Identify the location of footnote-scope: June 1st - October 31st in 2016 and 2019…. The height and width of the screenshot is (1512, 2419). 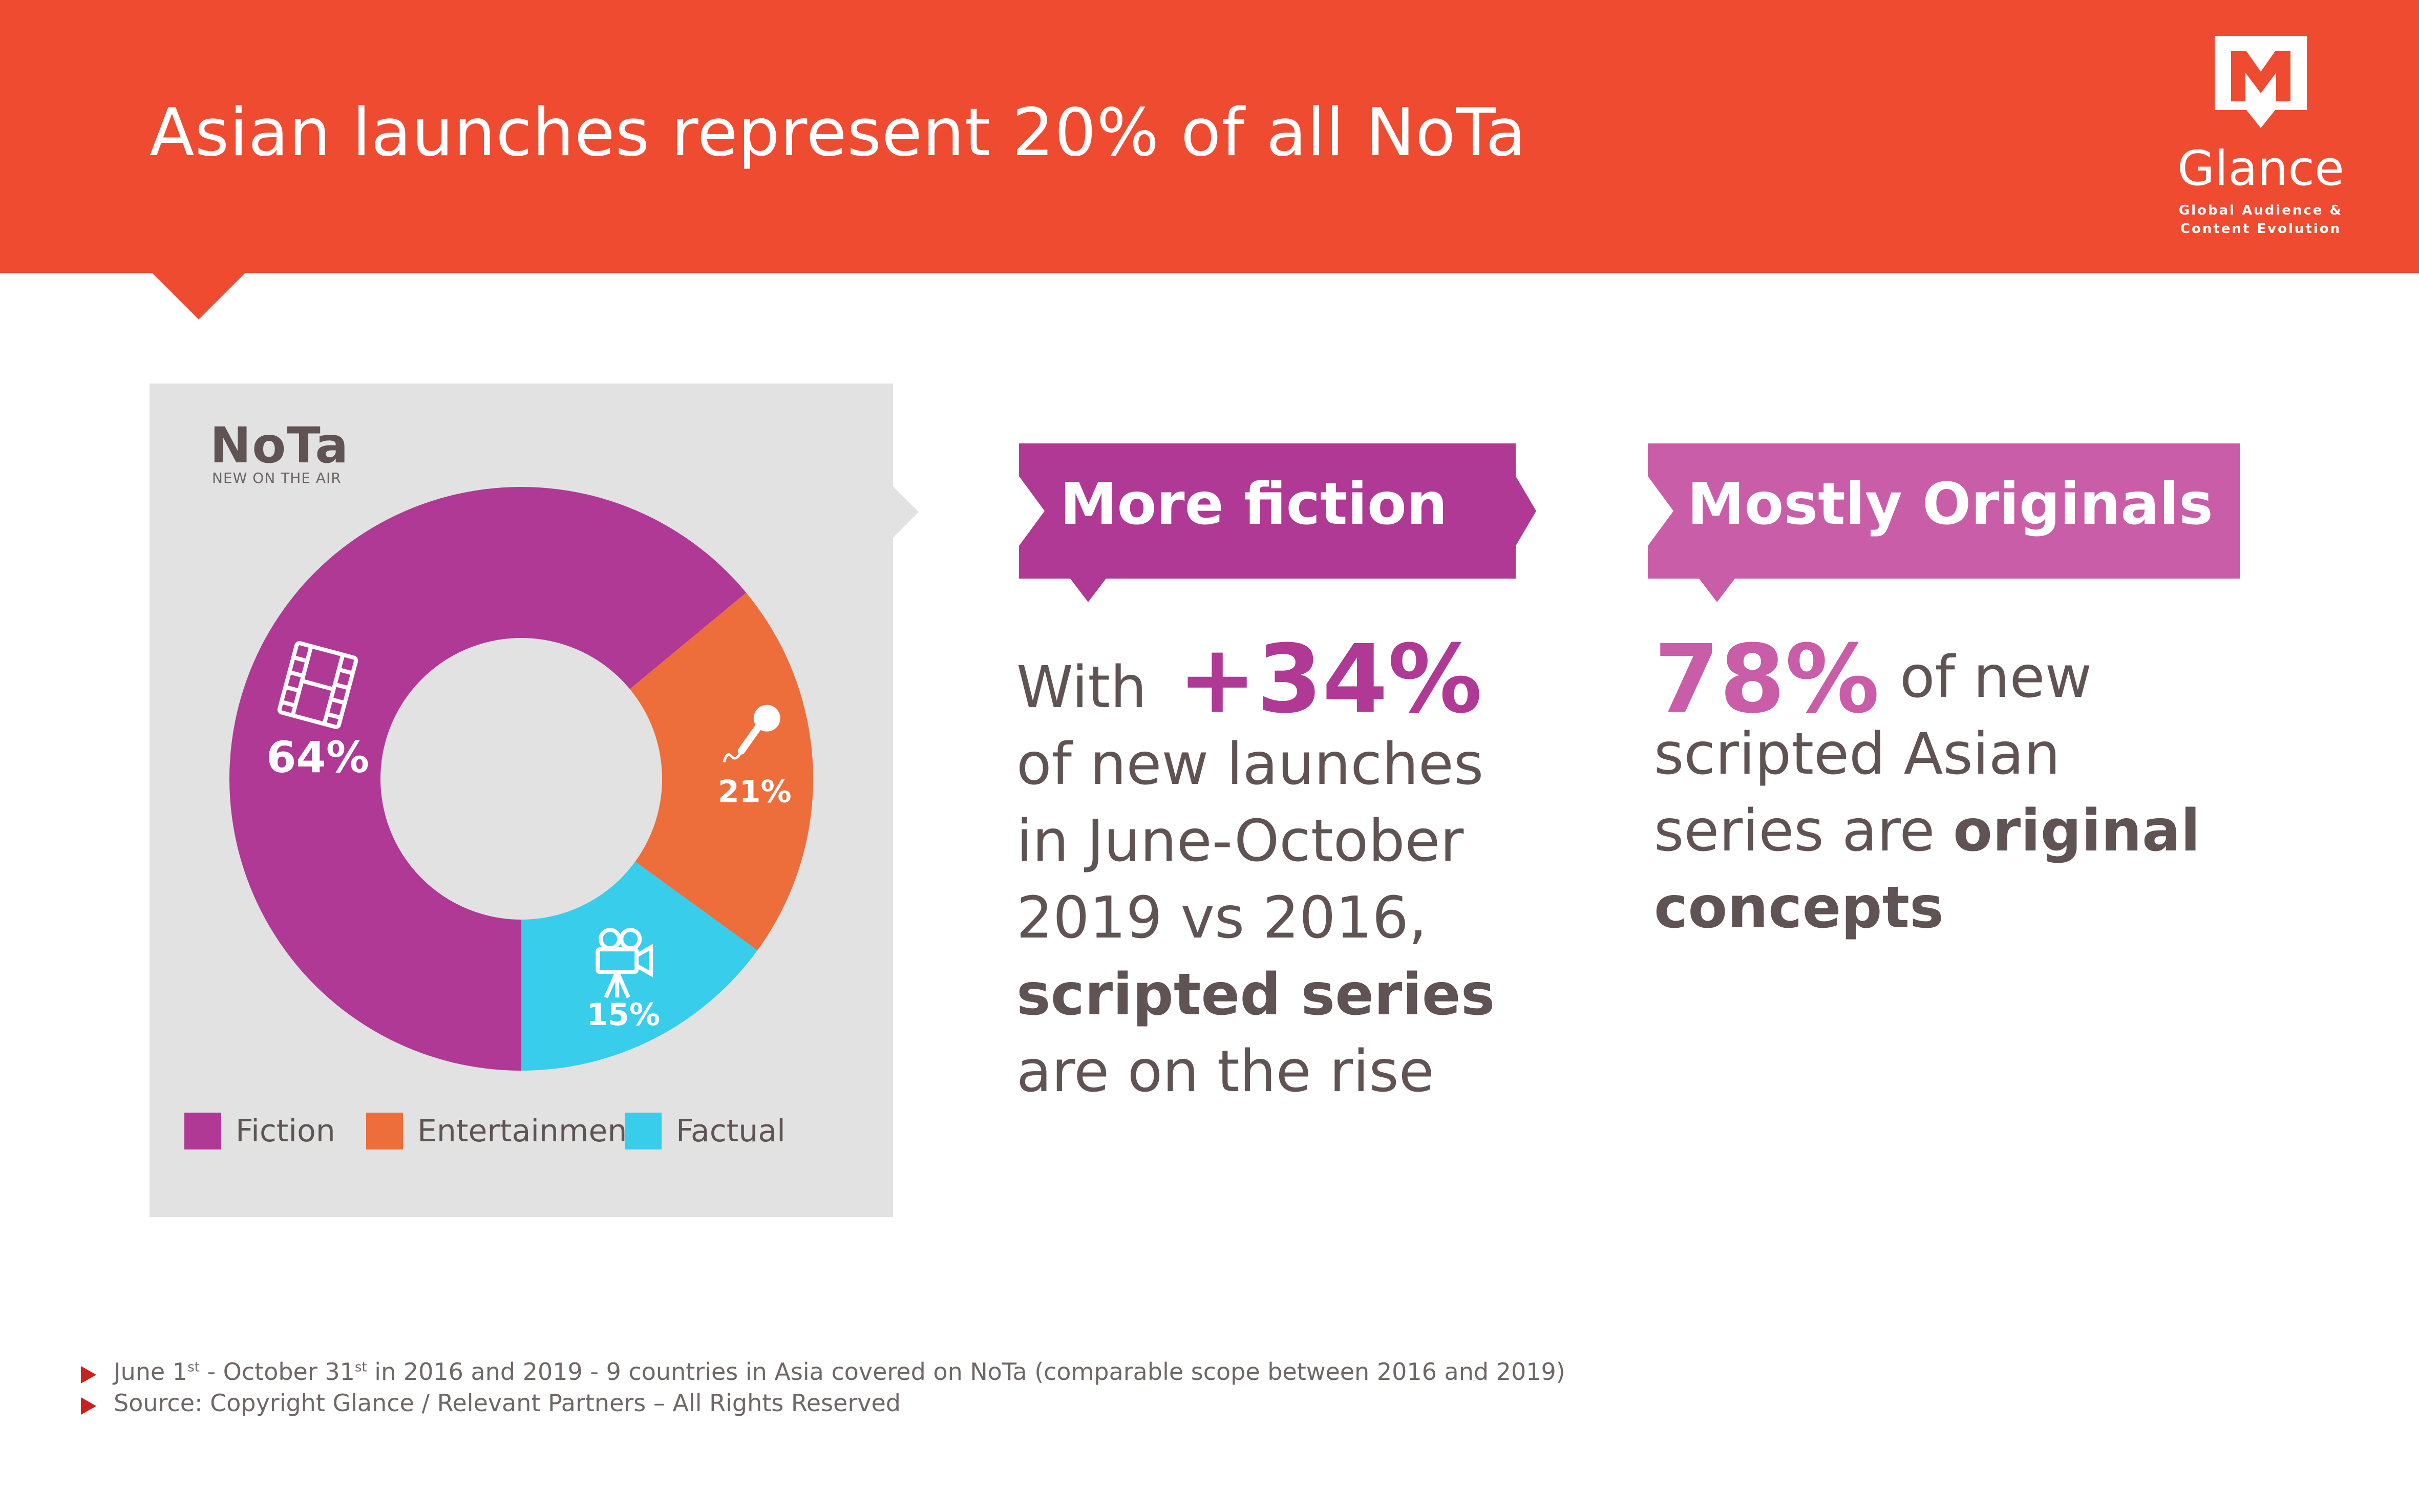
(839, 1372).